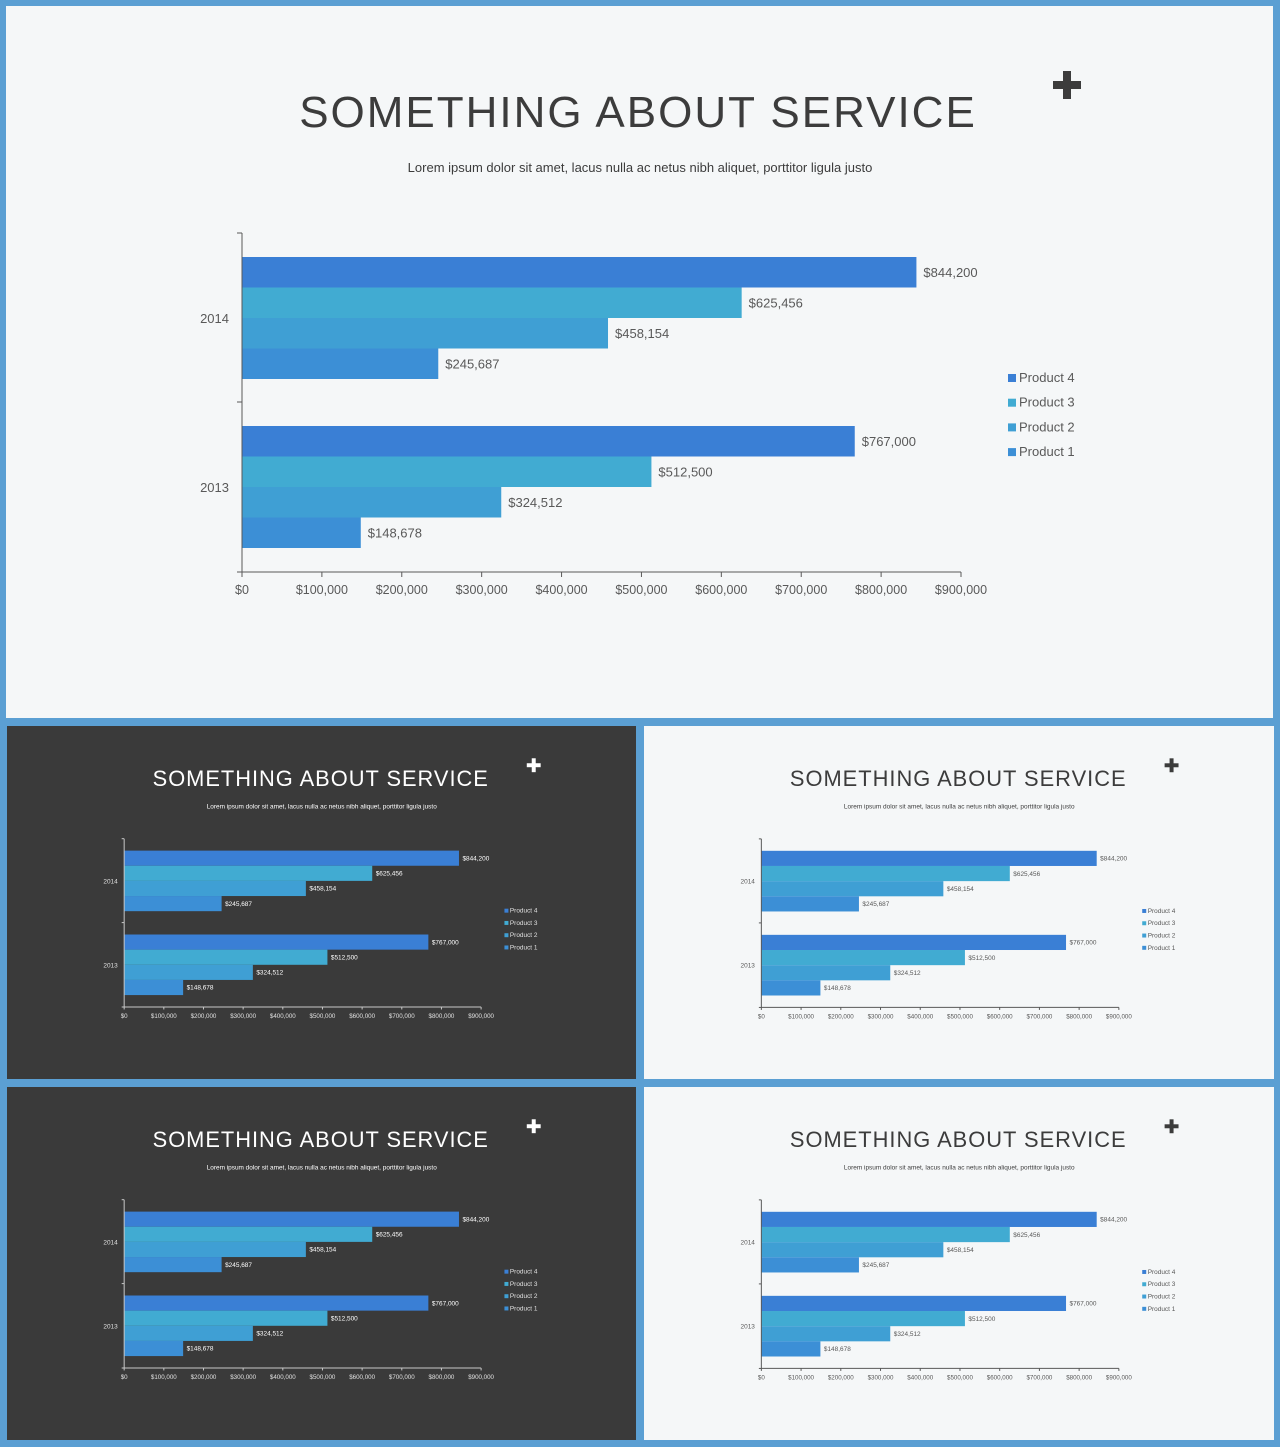 This screenshot has height=1447, width=1280. What do you see at coordinates (402, 1377) in the screenshot?
I see `x-tick-label: $700,000` at bounding box center [402, 1377].